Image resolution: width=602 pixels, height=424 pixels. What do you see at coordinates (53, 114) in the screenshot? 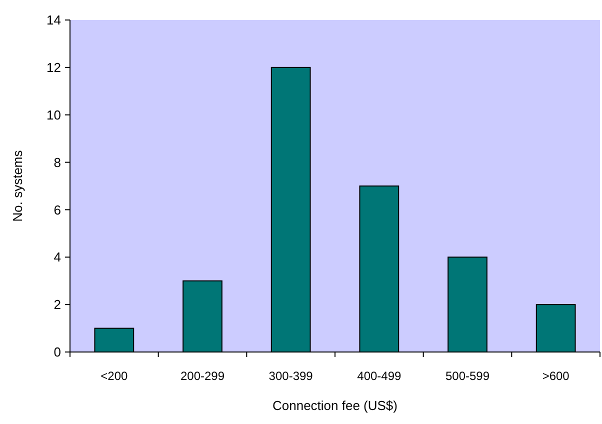
I see `y-tick-label: 10` at bounding box center [53, 114].